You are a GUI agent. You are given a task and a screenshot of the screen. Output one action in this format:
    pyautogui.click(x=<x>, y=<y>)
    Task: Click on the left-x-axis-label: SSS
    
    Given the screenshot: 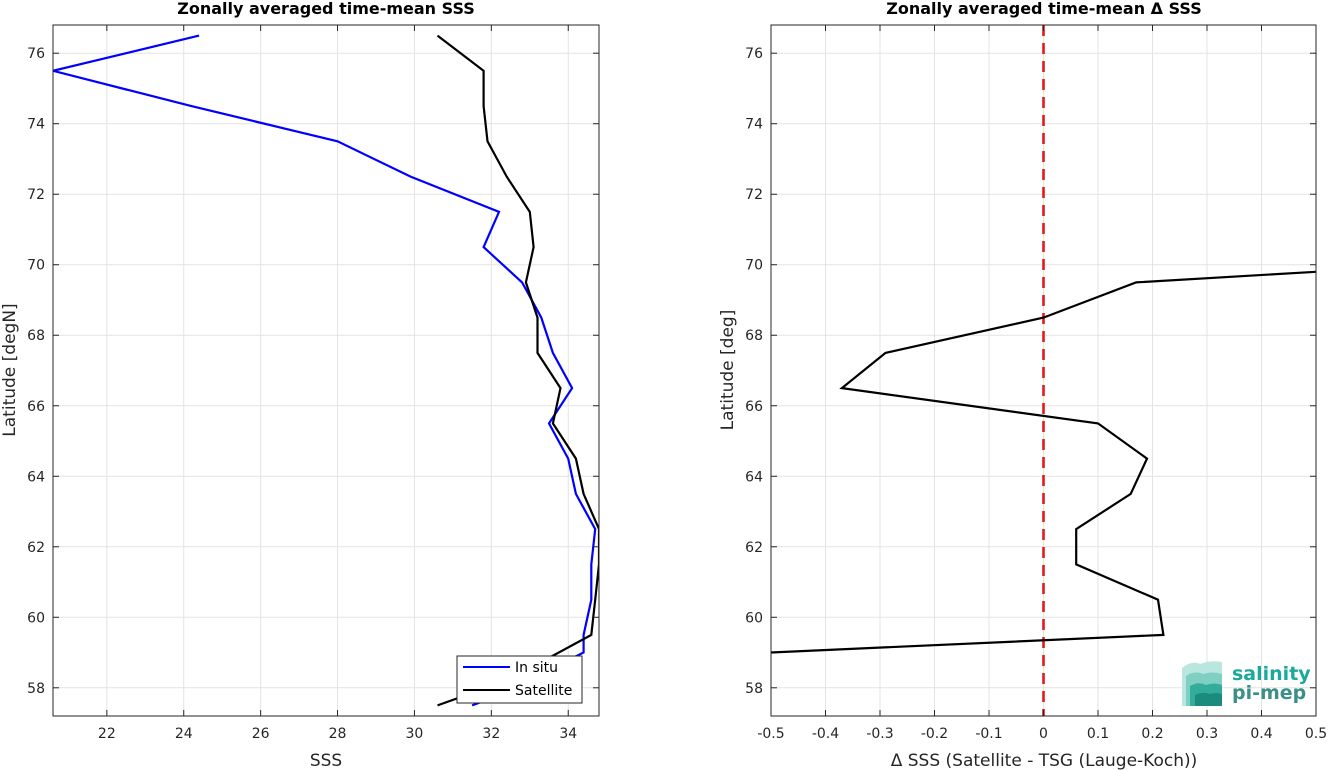 What is the action you would take?
    pyautogui.click(x=326, y=760)
    